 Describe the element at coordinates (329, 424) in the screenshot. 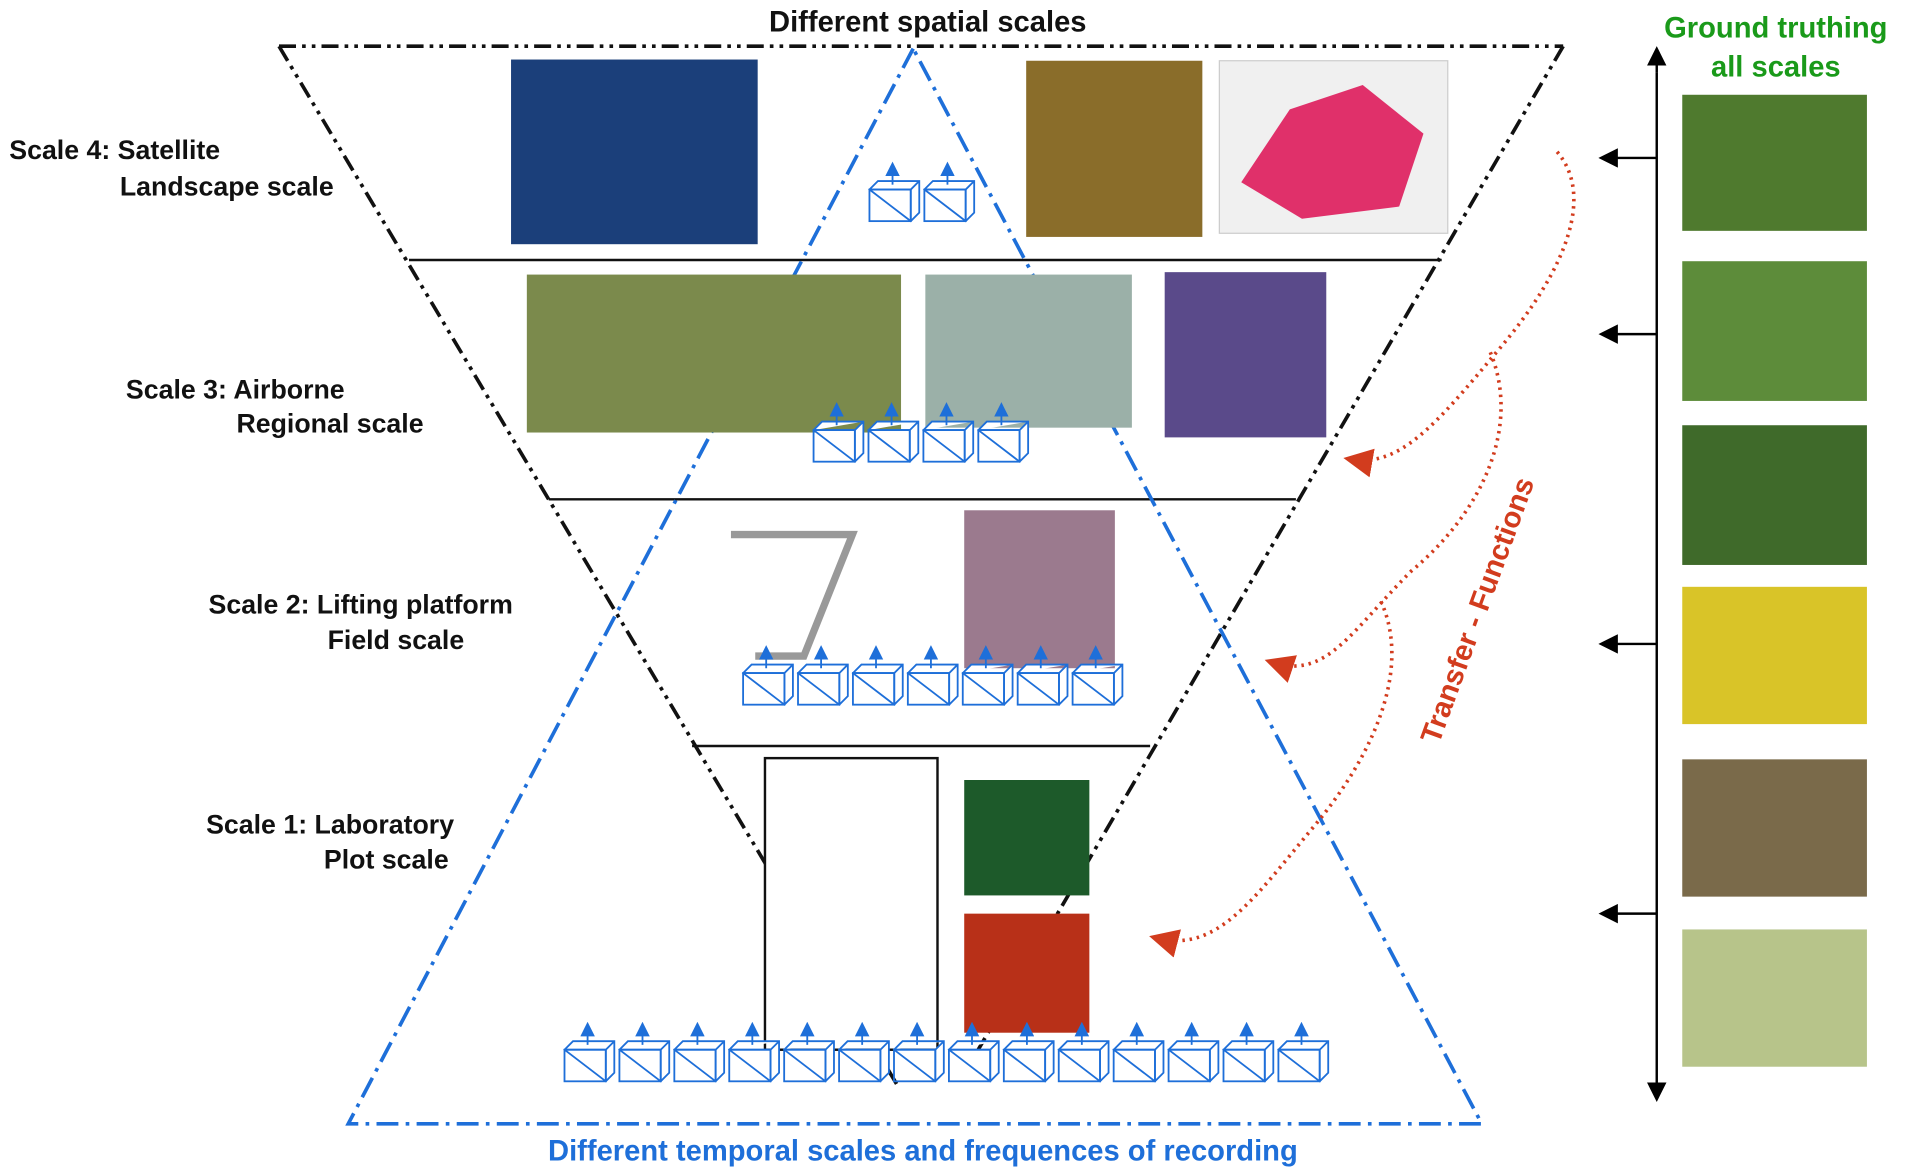

I see `scale-type: Regional scale` at that location.